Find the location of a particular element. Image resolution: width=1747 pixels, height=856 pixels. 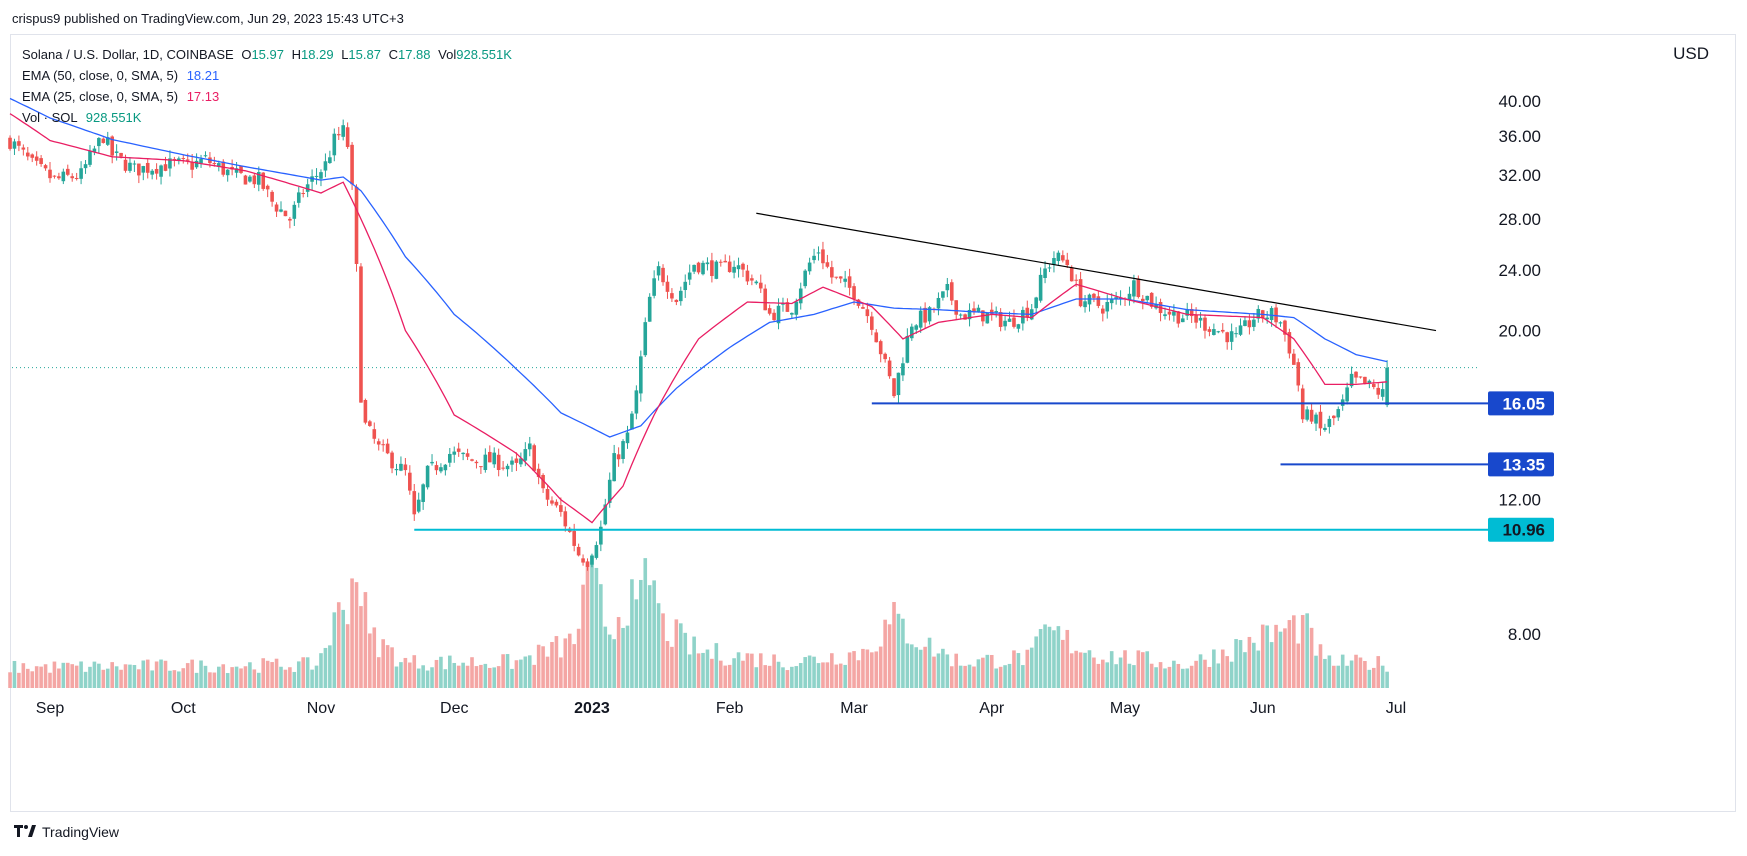

volume-legend-row: Vol · SOL 928.551K is located at coordinates (267, 117).